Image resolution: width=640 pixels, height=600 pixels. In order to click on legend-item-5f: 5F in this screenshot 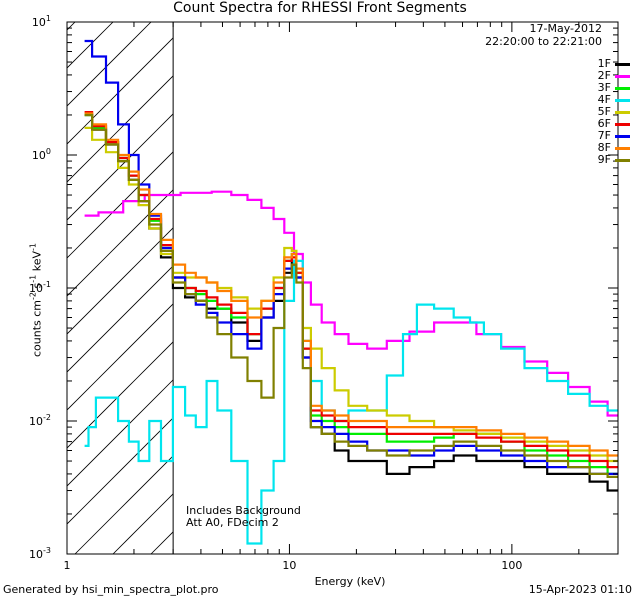, I will do `click(614, 112)`.